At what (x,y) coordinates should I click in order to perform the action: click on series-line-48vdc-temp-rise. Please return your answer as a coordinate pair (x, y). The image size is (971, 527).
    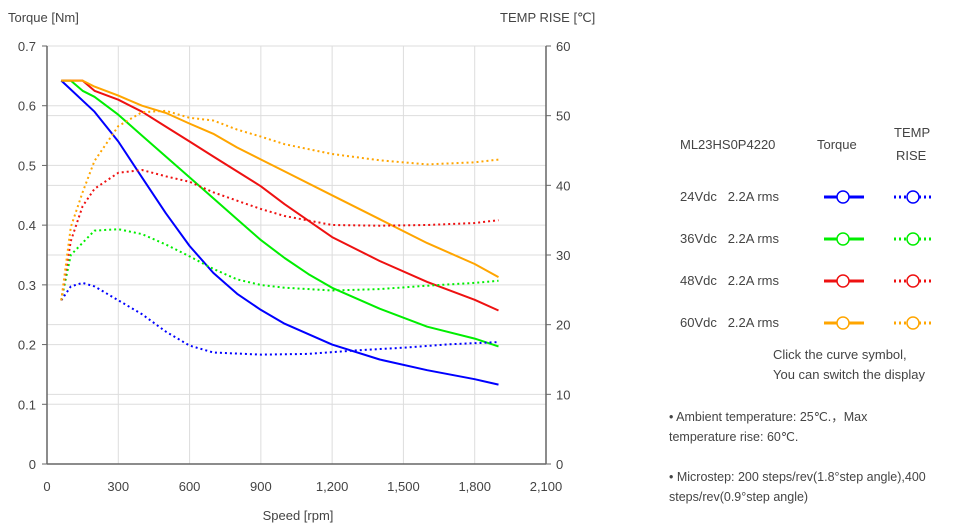
    Looking at the image, I should click on (279, 235).